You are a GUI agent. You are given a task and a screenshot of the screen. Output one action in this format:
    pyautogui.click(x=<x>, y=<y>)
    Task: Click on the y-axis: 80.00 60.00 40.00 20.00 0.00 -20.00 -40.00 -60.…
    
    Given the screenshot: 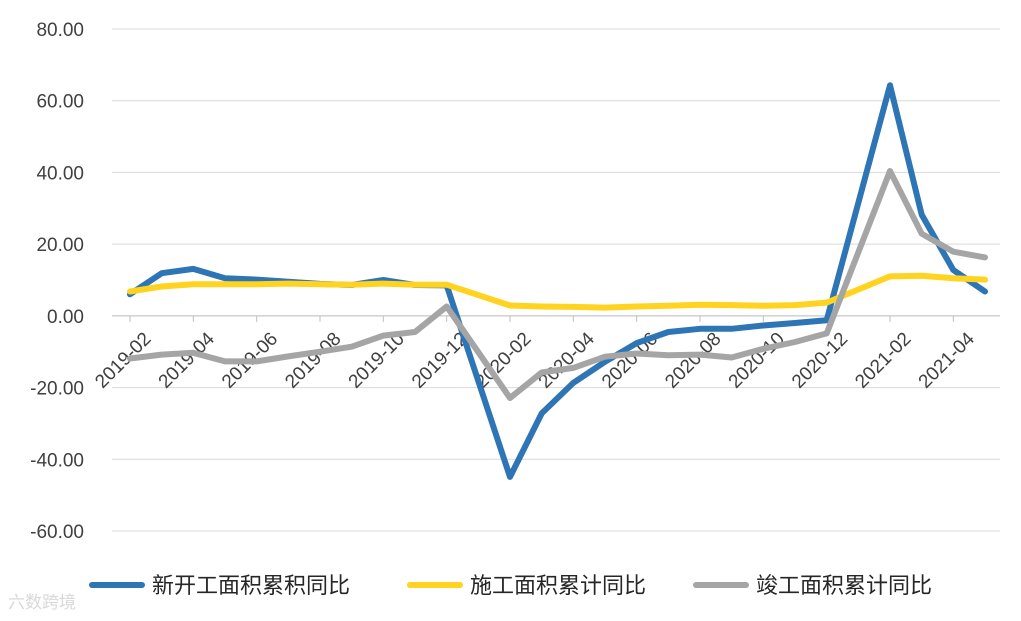 What is the action you would take?
    pyautogui.click(x=57, y=281)
    